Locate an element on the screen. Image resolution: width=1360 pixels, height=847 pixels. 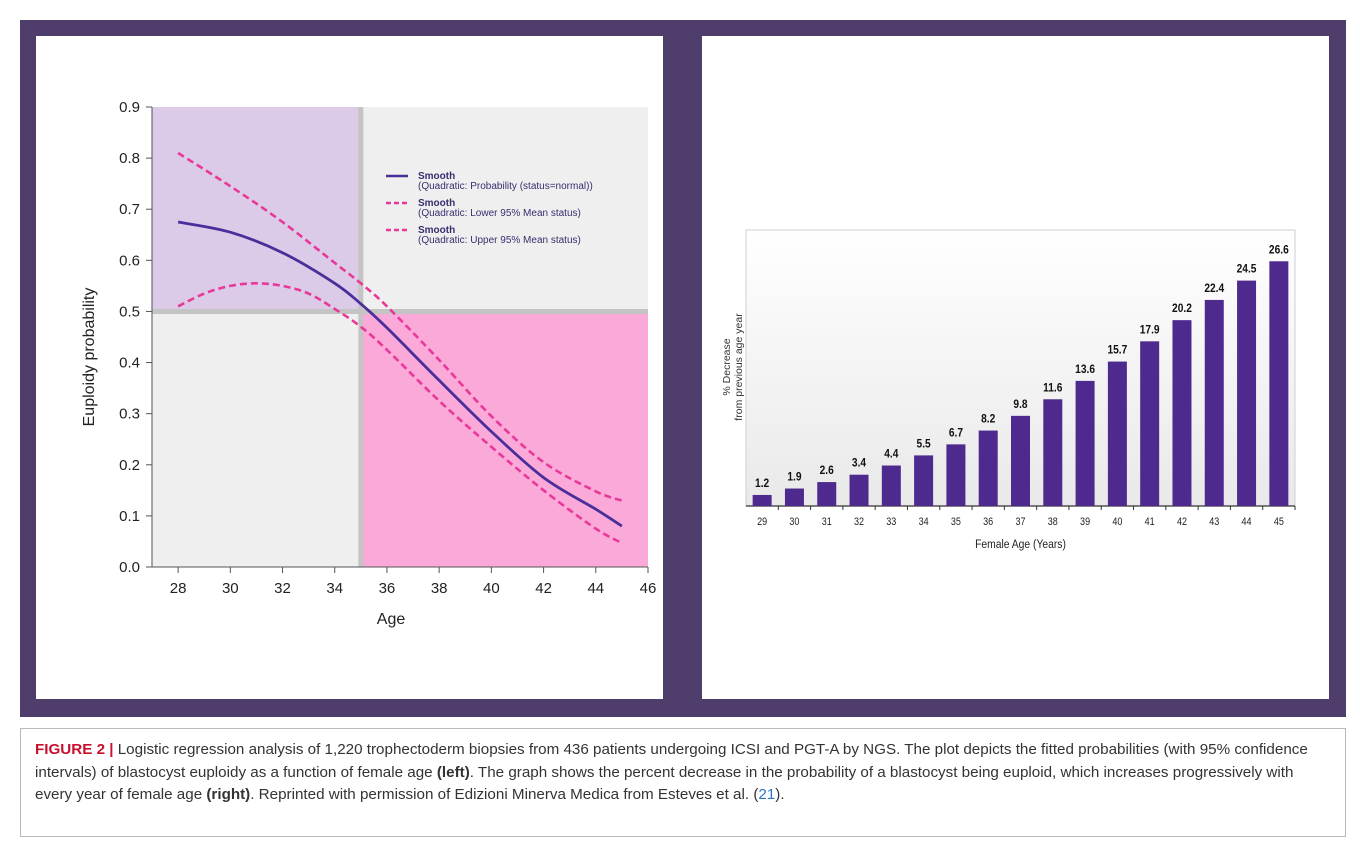
caption-right-ref: (right) is located at coordinates (228, 794).